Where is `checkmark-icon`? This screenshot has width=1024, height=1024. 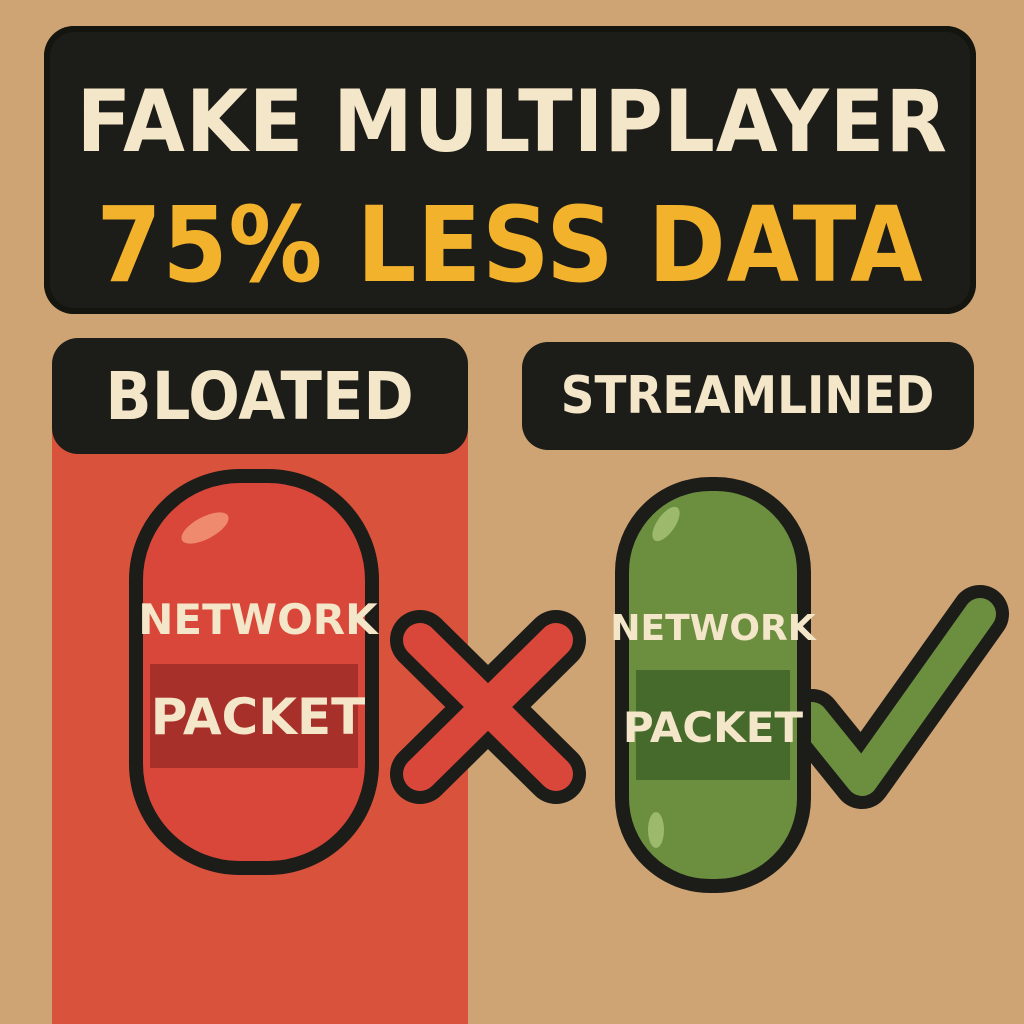
checkmark-icon is located at coordinates (896, 697).